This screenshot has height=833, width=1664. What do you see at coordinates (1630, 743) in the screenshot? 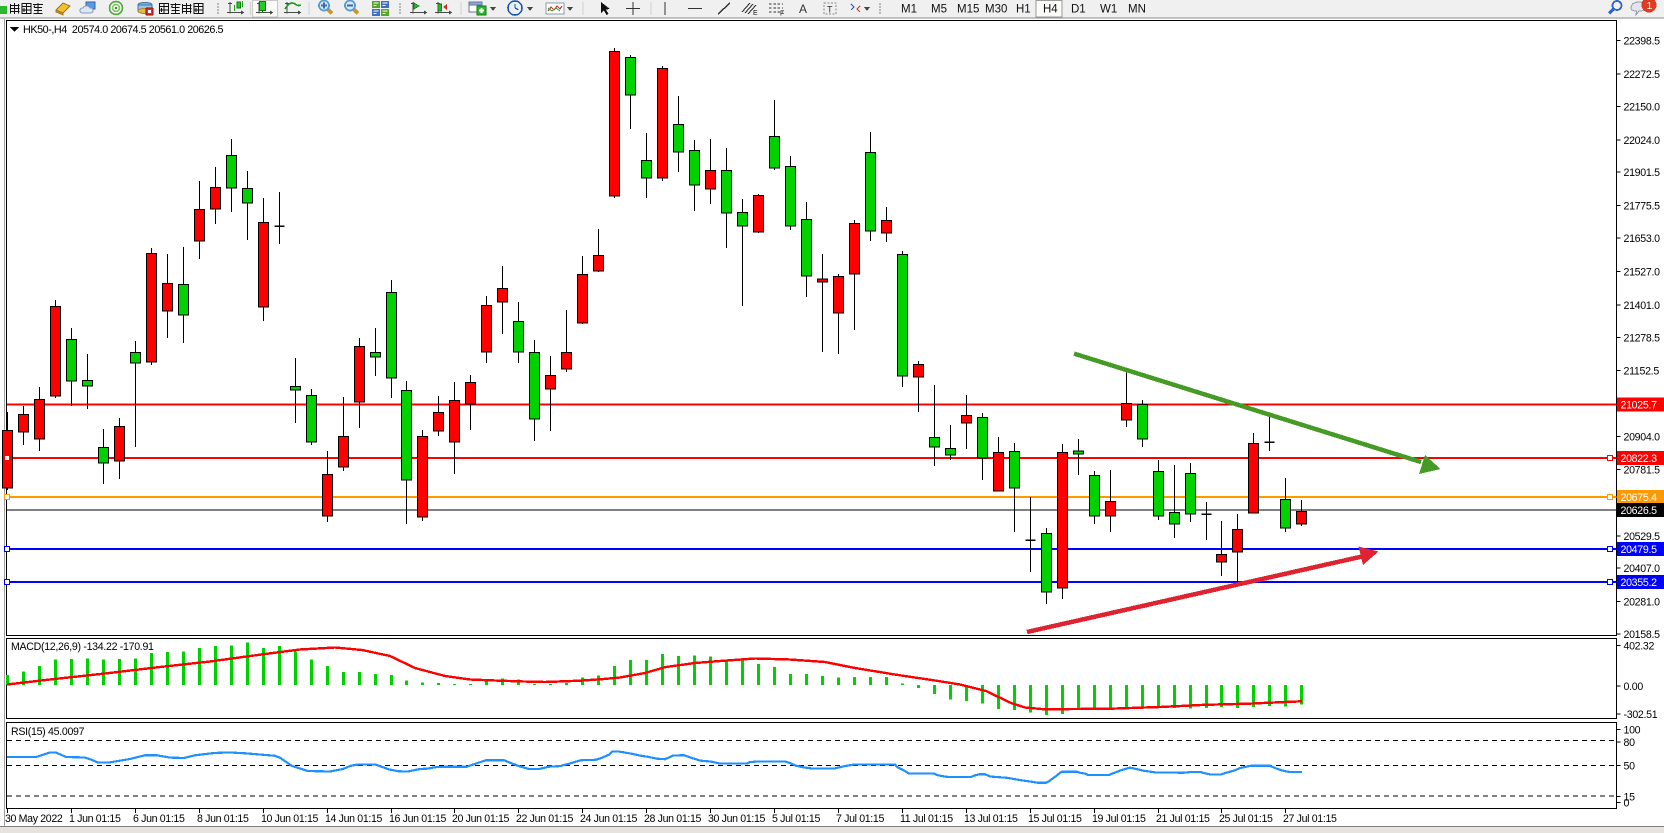
I see `svg-text: 80` at bounding box center [1630, 743].